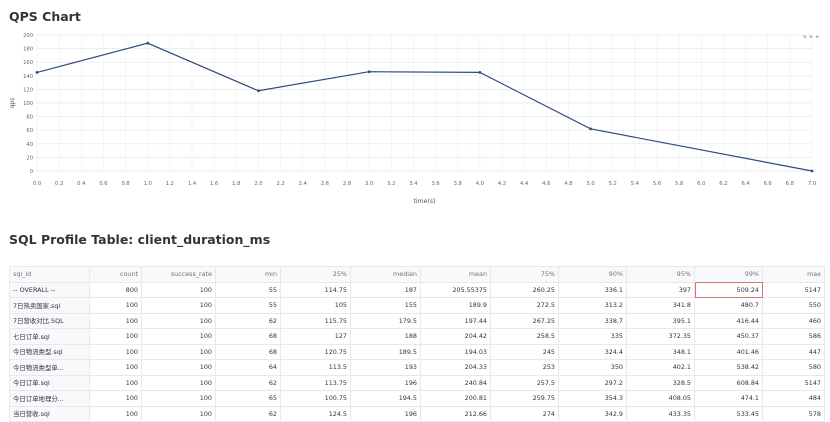  What do you see at coordinates (385, 336) in the screenshot?
I see `table-cell: 188` at bounding box center [385, 336].